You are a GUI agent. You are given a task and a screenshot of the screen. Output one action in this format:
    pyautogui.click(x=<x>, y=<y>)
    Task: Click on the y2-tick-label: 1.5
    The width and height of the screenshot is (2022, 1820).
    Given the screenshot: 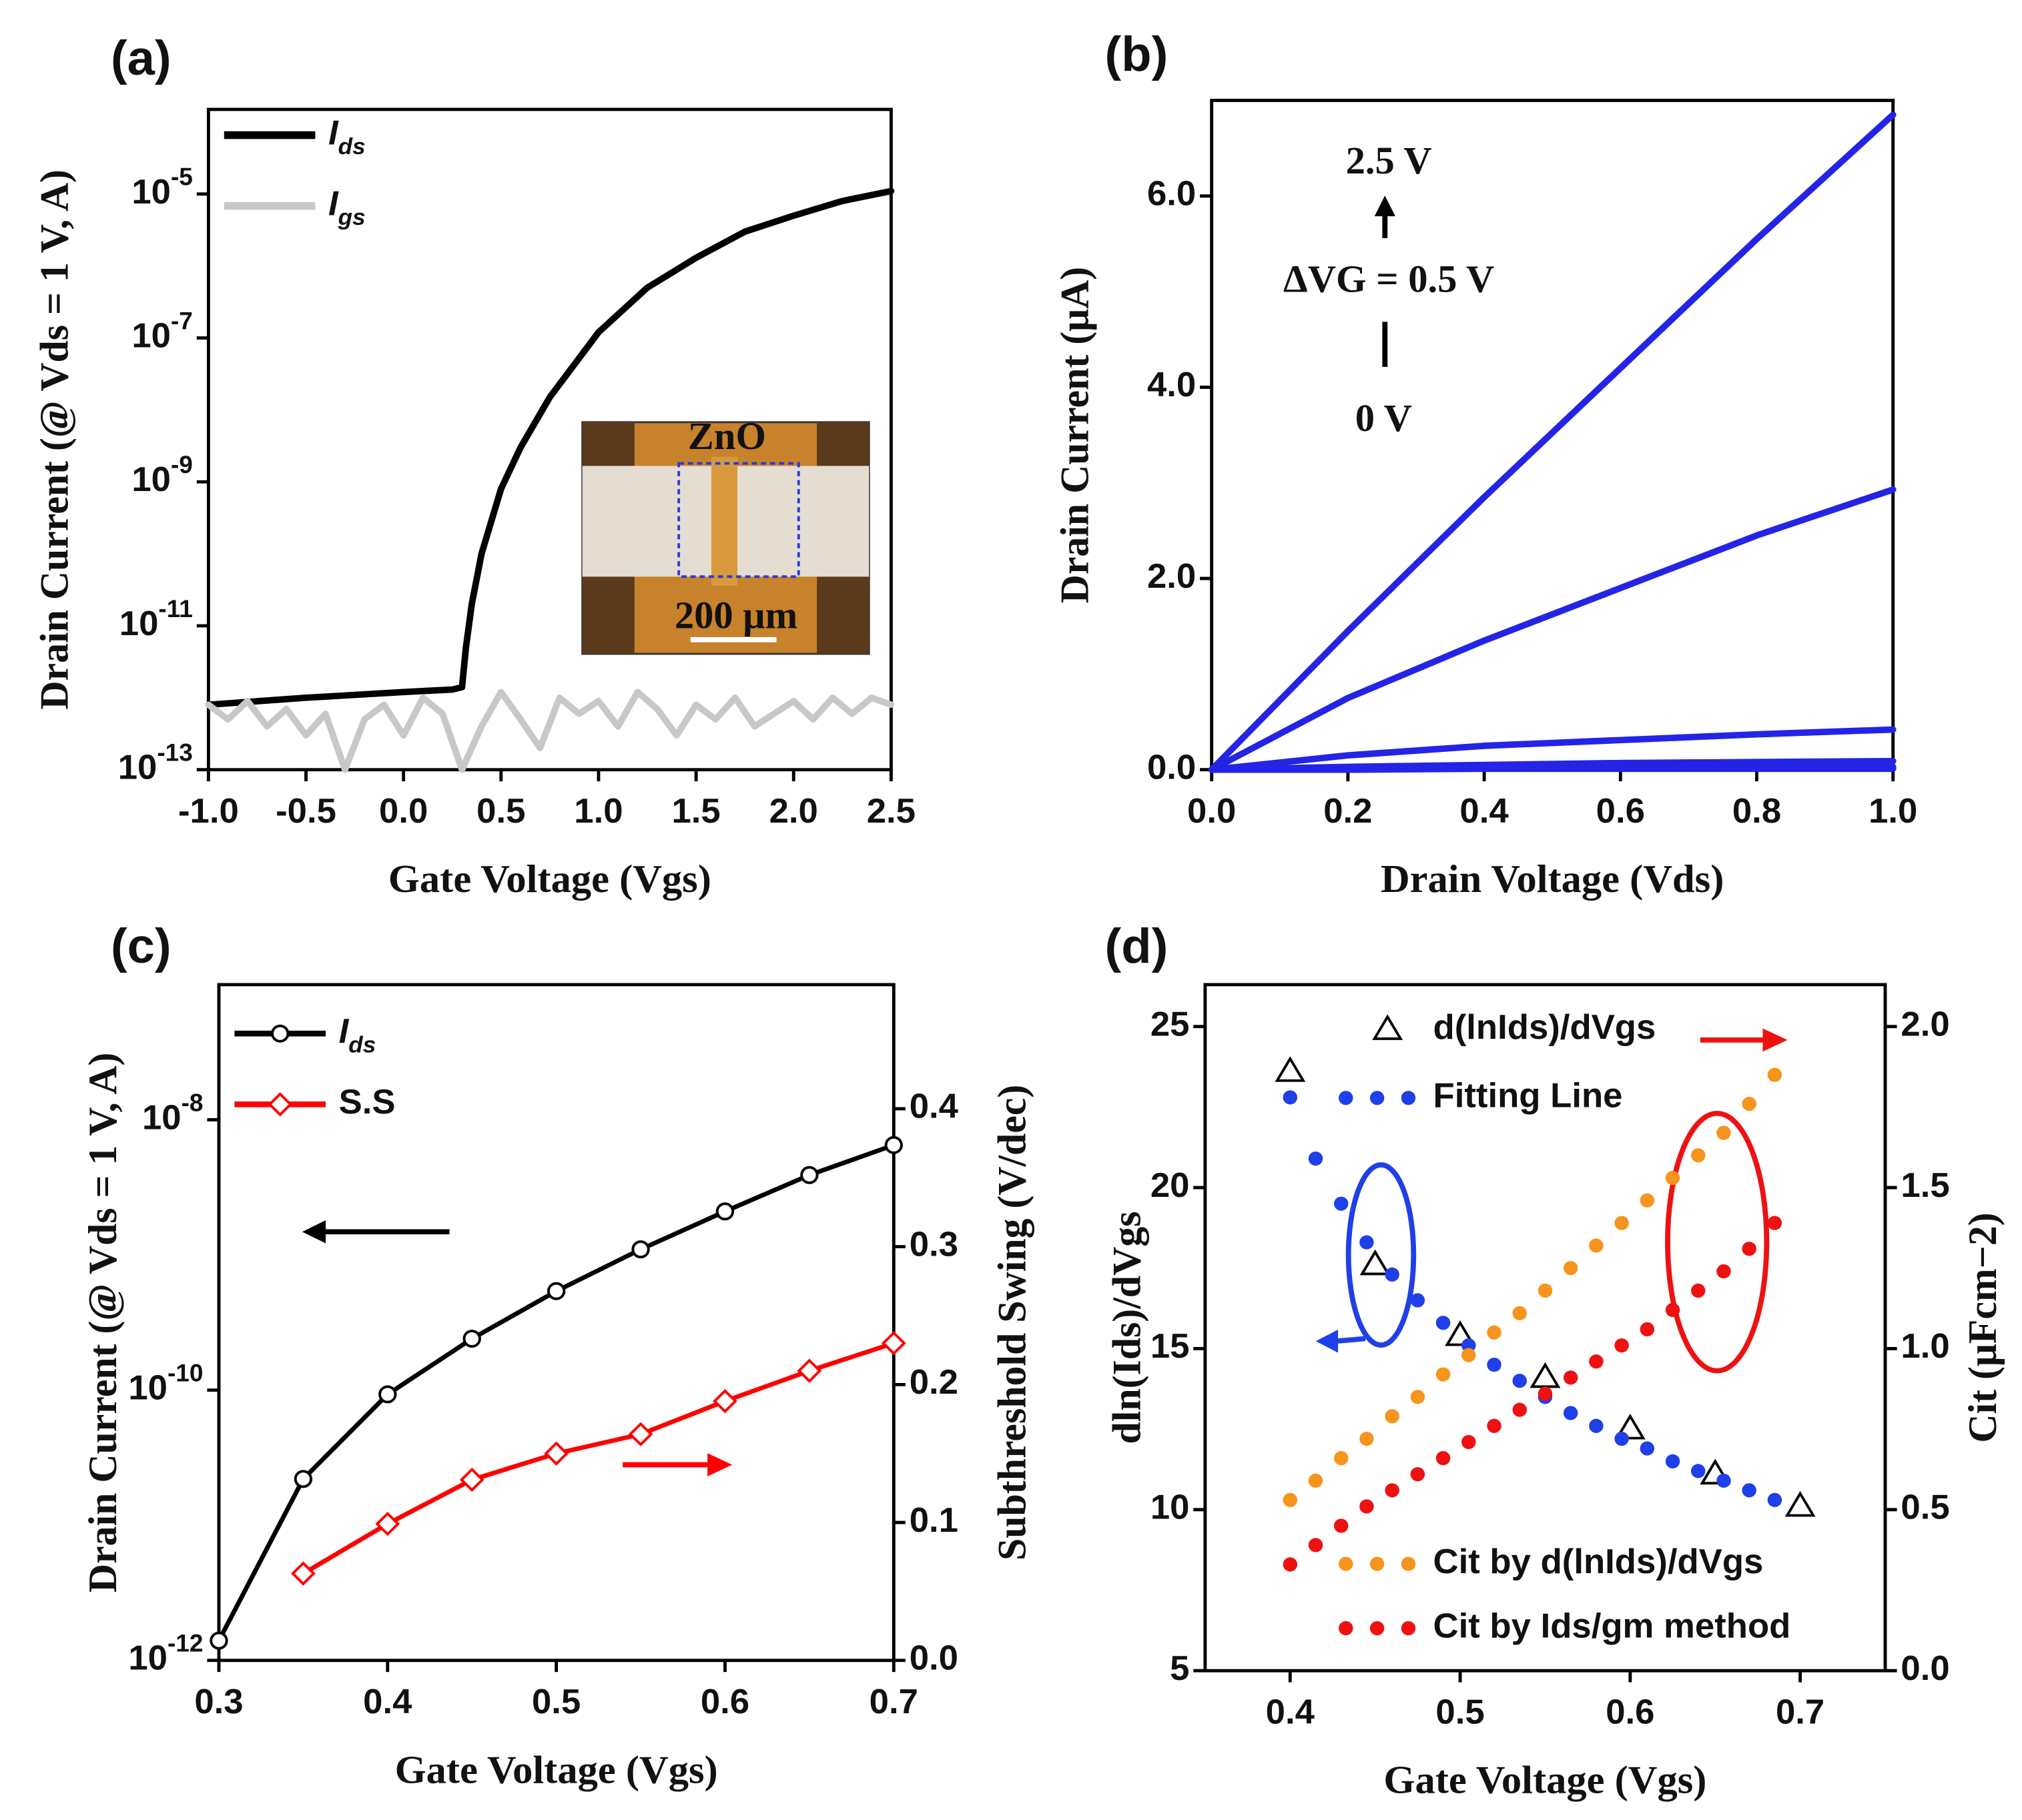 What is the action you would take?
    pyautogui.click(x=1925, y=1185)
    